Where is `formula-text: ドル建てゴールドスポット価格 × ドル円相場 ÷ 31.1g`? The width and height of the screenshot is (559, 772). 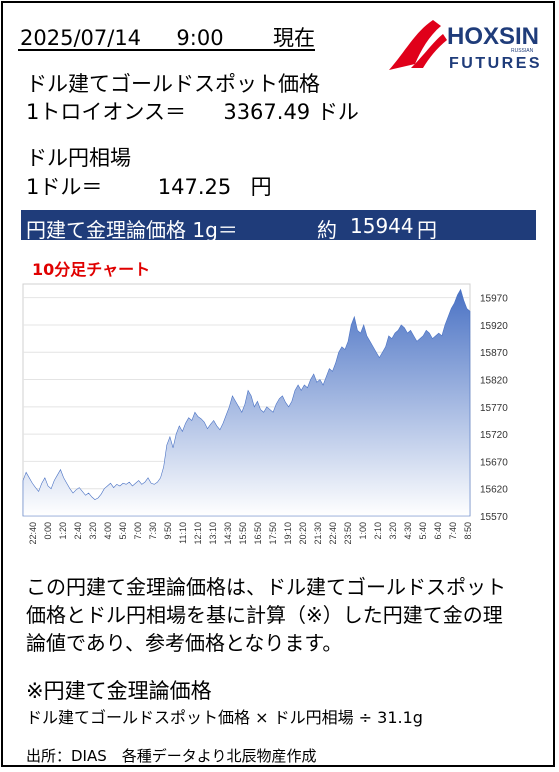
formula-text: ドル建てゴールドスポット価格 × ドル円相場 ÷ 31.1g is located at coordinates (224, 717).